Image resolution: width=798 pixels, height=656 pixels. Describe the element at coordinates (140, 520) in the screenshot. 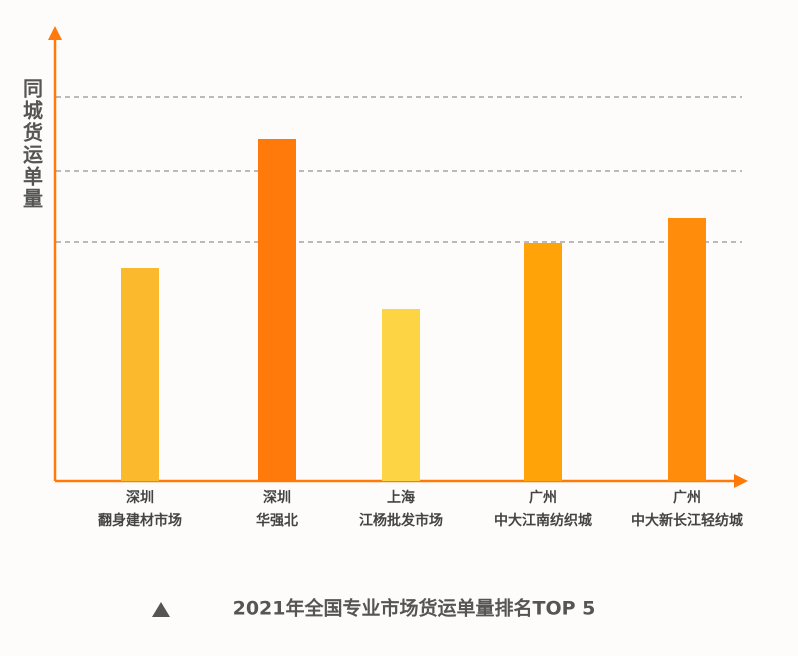

I see `x-tick-label: 翻身建材市场` at that location.